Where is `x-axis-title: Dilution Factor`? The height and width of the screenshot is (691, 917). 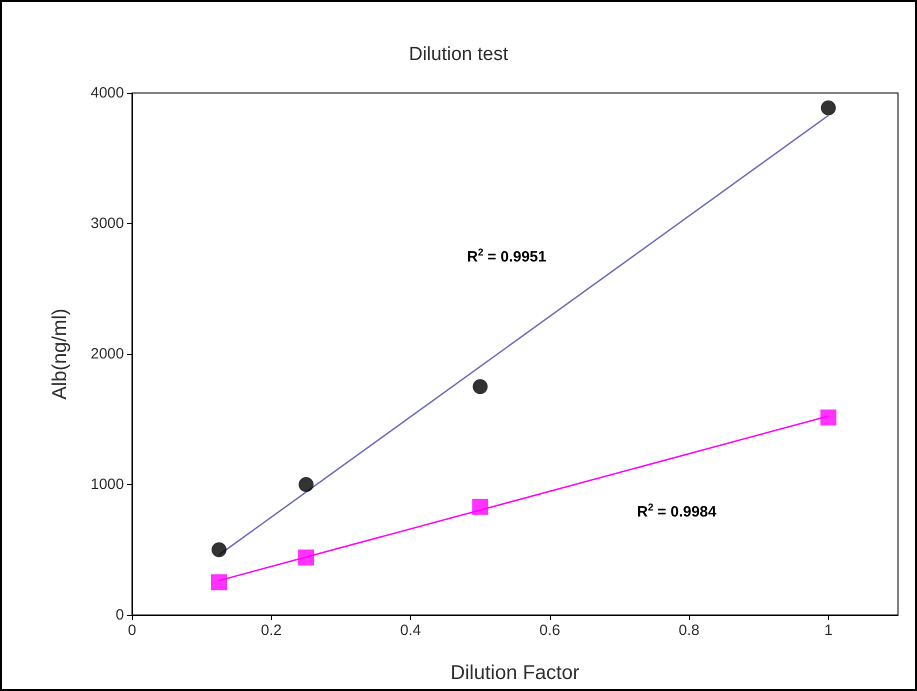
x-axis-title: Dilution Factor is located at coordinates (515, 673).